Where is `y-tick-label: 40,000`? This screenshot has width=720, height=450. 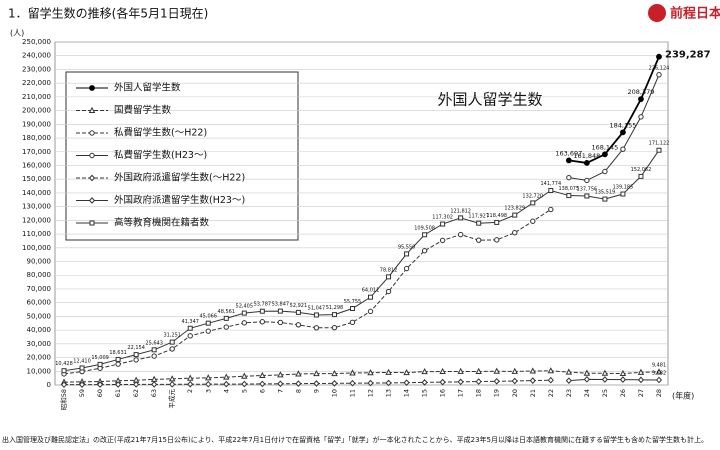 y-tick-label: 40,000 is located at coordinates (39, 330).